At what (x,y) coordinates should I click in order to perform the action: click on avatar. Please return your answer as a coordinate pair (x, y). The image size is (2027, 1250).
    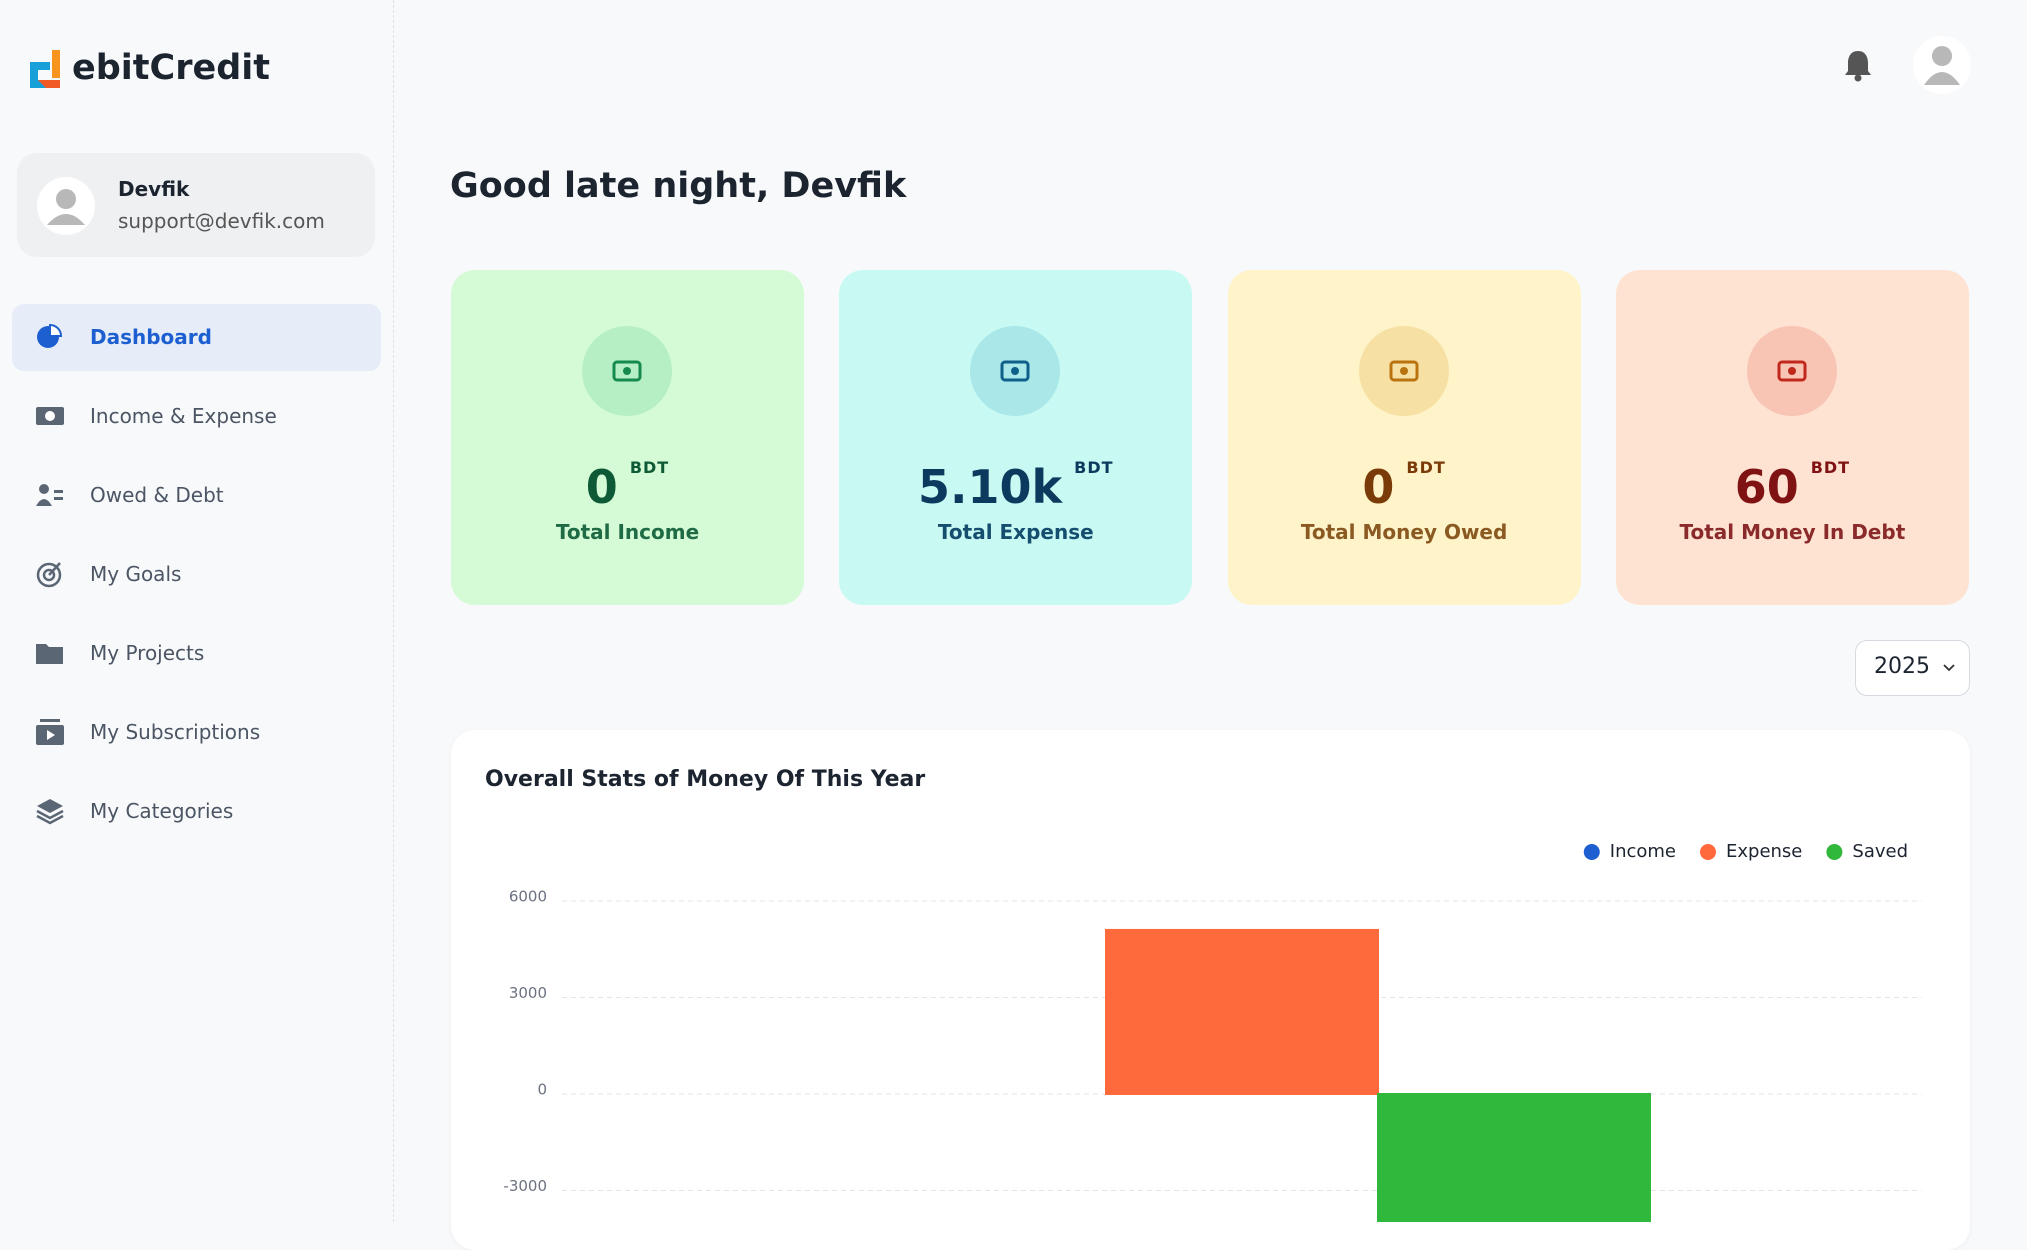
    Looking at the image, I should click on (66, 206).